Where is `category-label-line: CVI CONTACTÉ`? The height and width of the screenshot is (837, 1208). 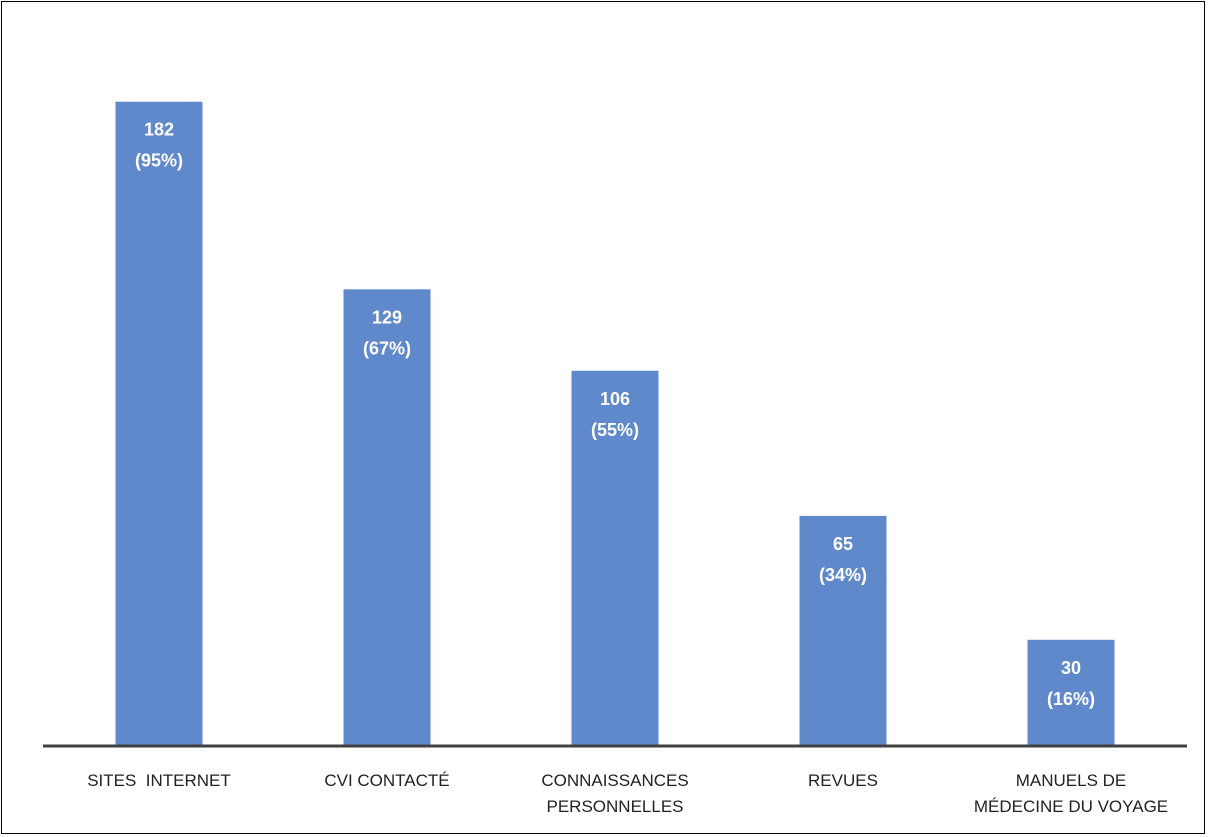
category-label-line: CVI CONTACTÉ is located at coordinates (386, 780).